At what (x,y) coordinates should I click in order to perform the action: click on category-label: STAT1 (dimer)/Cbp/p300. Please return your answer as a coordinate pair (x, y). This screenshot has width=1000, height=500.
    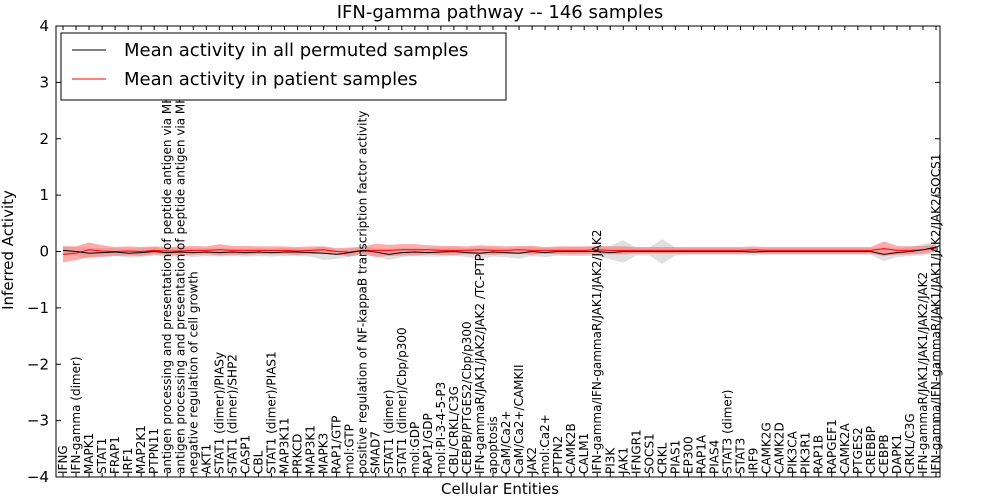
    Looking at the image, I should click on (402, 400).